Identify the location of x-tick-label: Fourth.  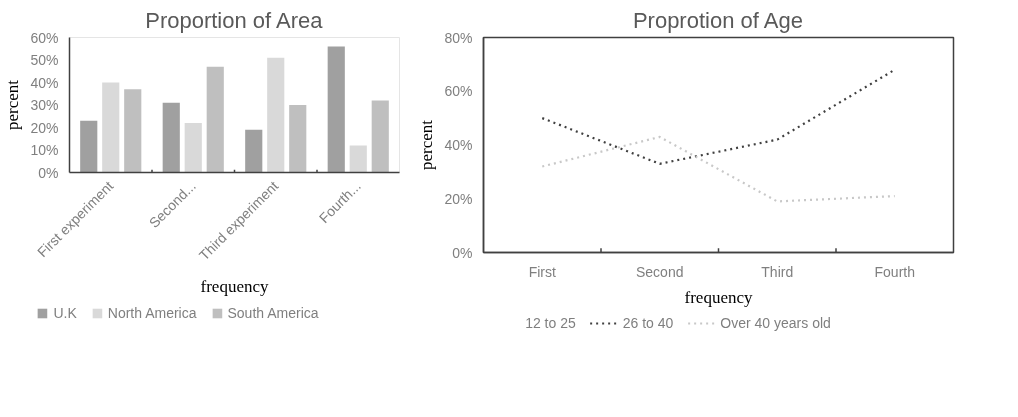
(894, 271).